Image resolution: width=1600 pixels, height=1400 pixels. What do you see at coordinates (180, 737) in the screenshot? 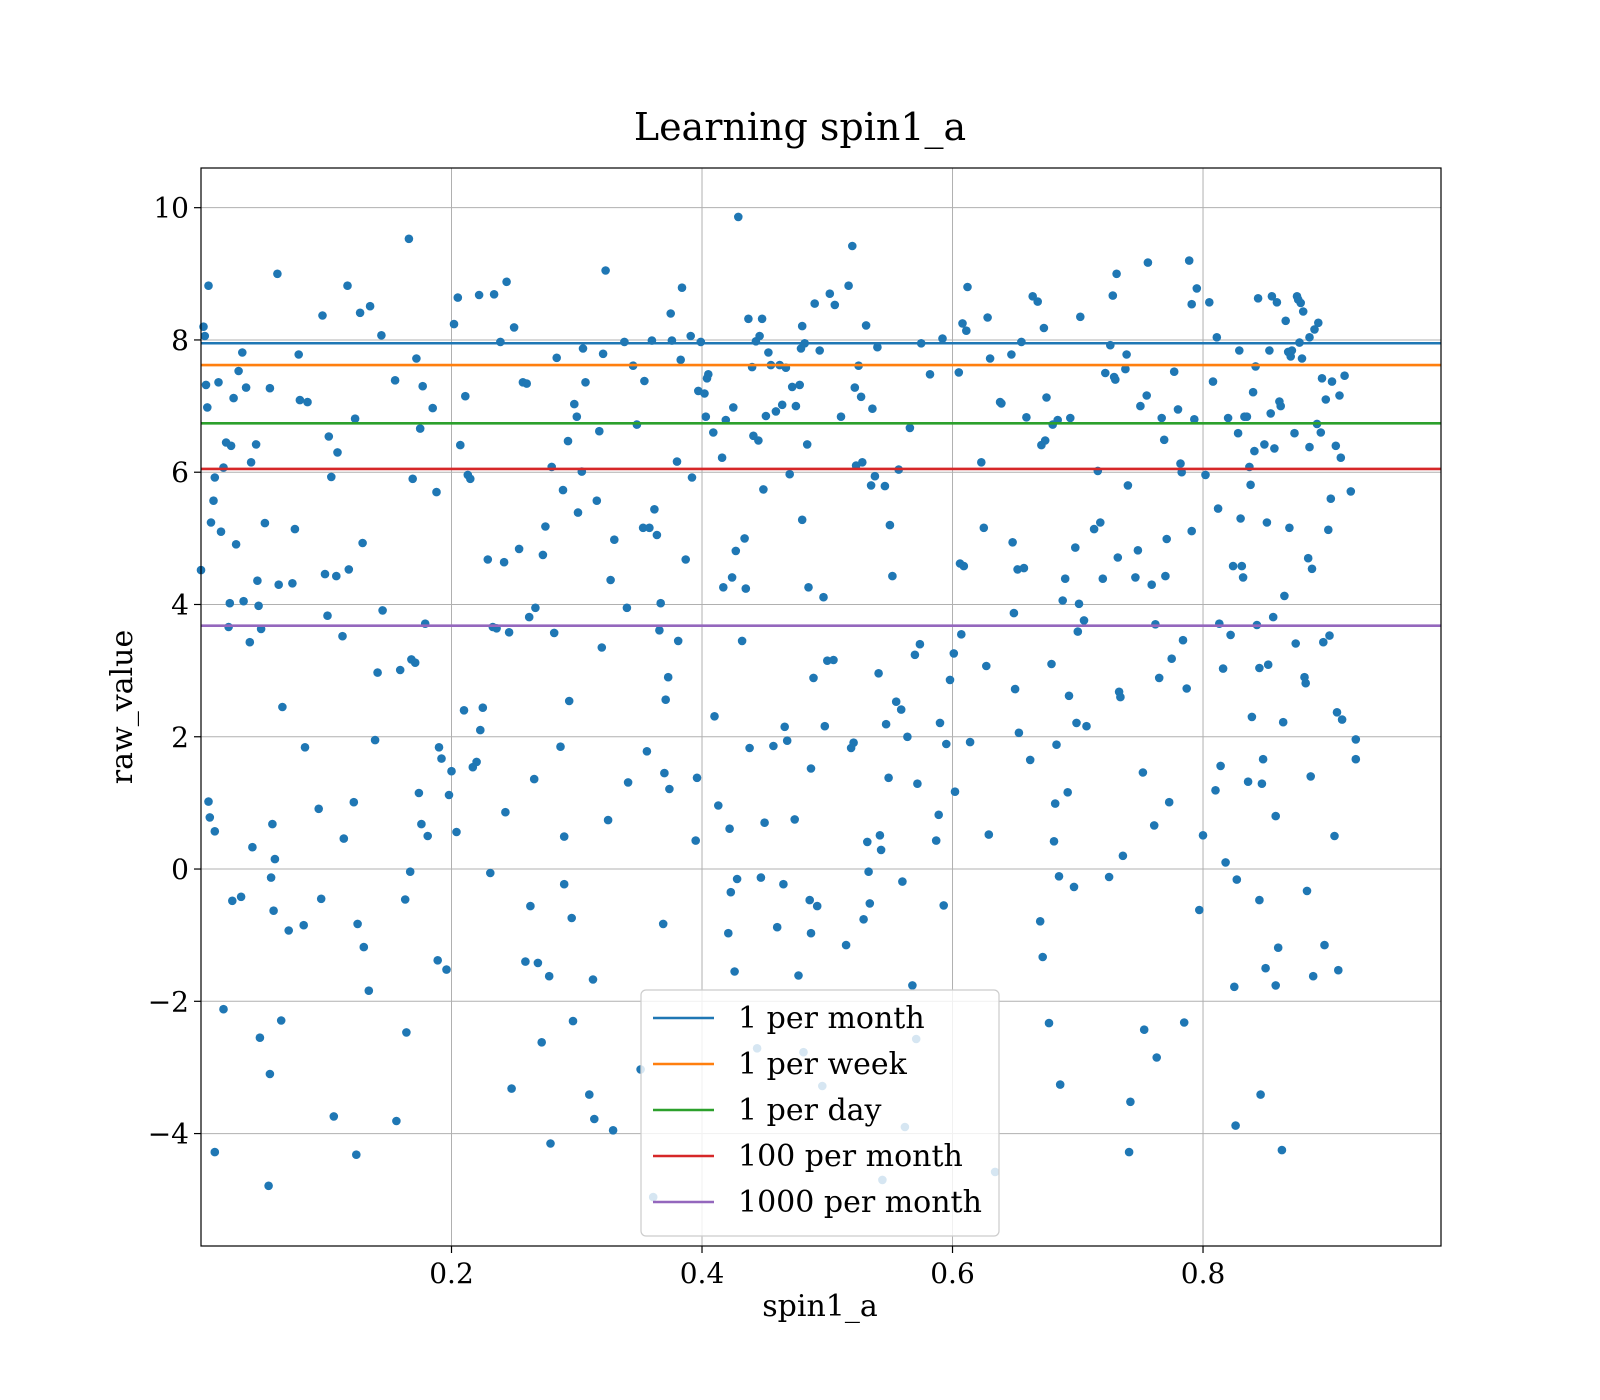
I see `y-tick-label: 2` at bounding box center [180, 737].